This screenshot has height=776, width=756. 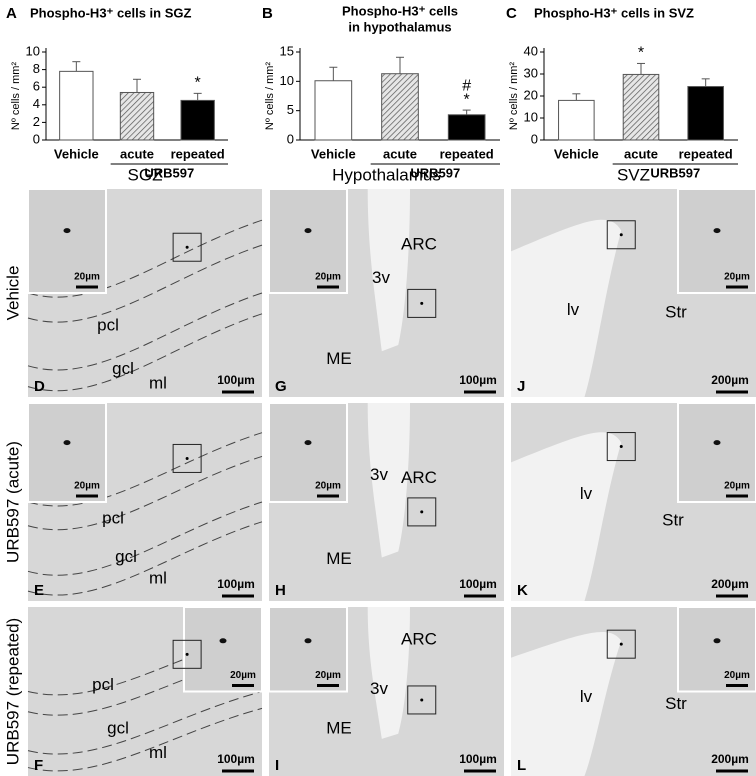 What do you see at coordinates (531, 94) in the screenshot?
I see `y-tick-label: 20` at bounding box center [531, 94].